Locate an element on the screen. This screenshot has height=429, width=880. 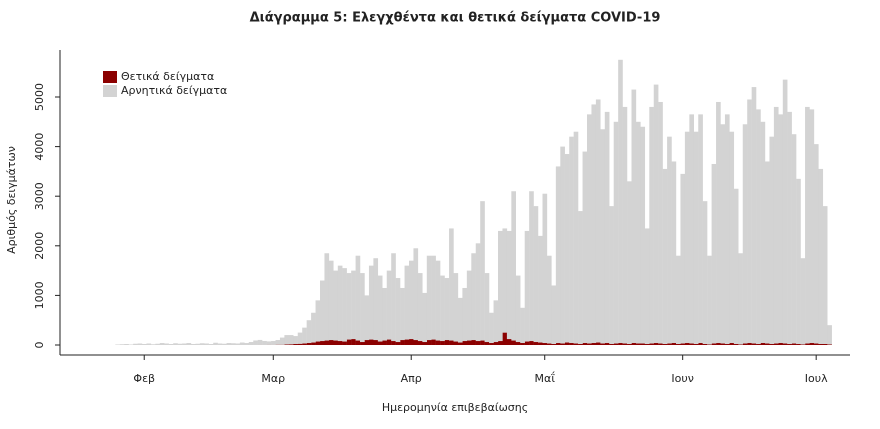
legend-label: Αρνητικά δείγματα is located at coordinates (174, 90).